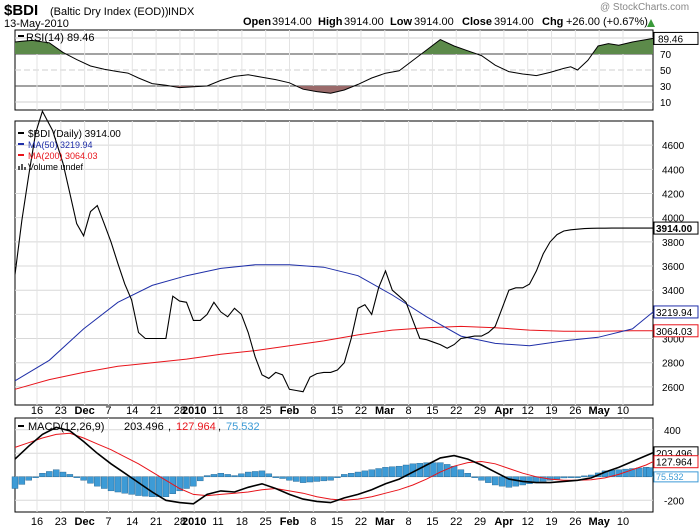 This screenshot has height=530, width=700. Describe the element at coordinates (528, 522) in the screenshot. I see `x-tick-label-bottom: 12` at that location.